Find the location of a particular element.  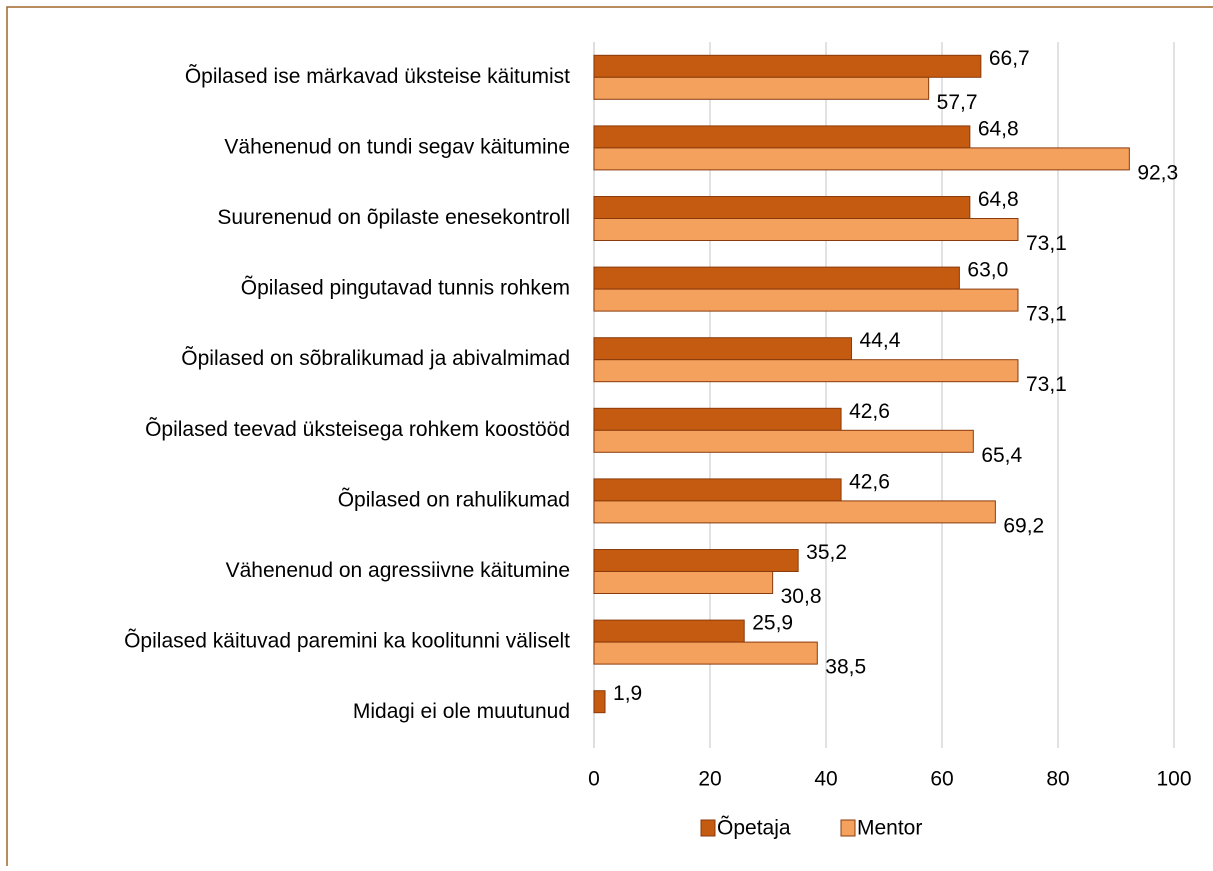

category-label: Õpilased on rahulikumad is located at coordinates (454, 499).